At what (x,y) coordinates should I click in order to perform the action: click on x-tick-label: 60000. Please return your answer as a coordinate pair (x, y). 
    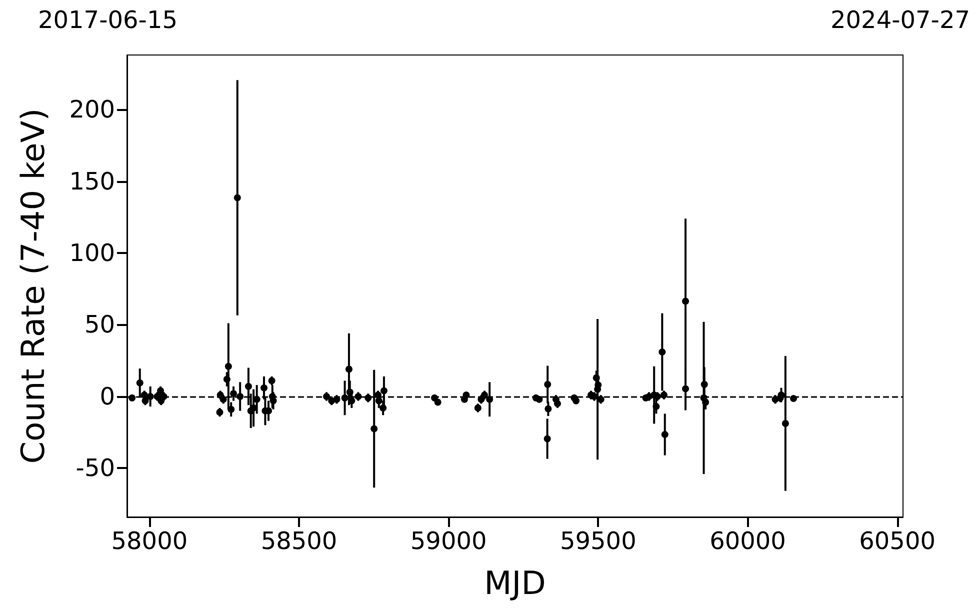
    Looking at the image, I should click on (748, 541).